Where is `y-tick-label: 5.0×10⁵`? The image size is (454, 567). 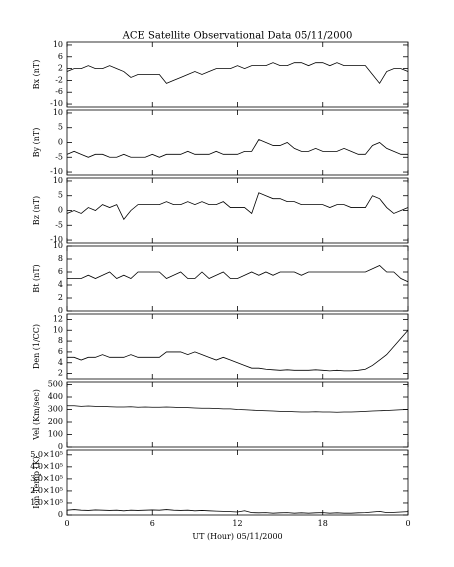 y-tick-label: 5.0×10⁵ is located at coordinates (46, 454).